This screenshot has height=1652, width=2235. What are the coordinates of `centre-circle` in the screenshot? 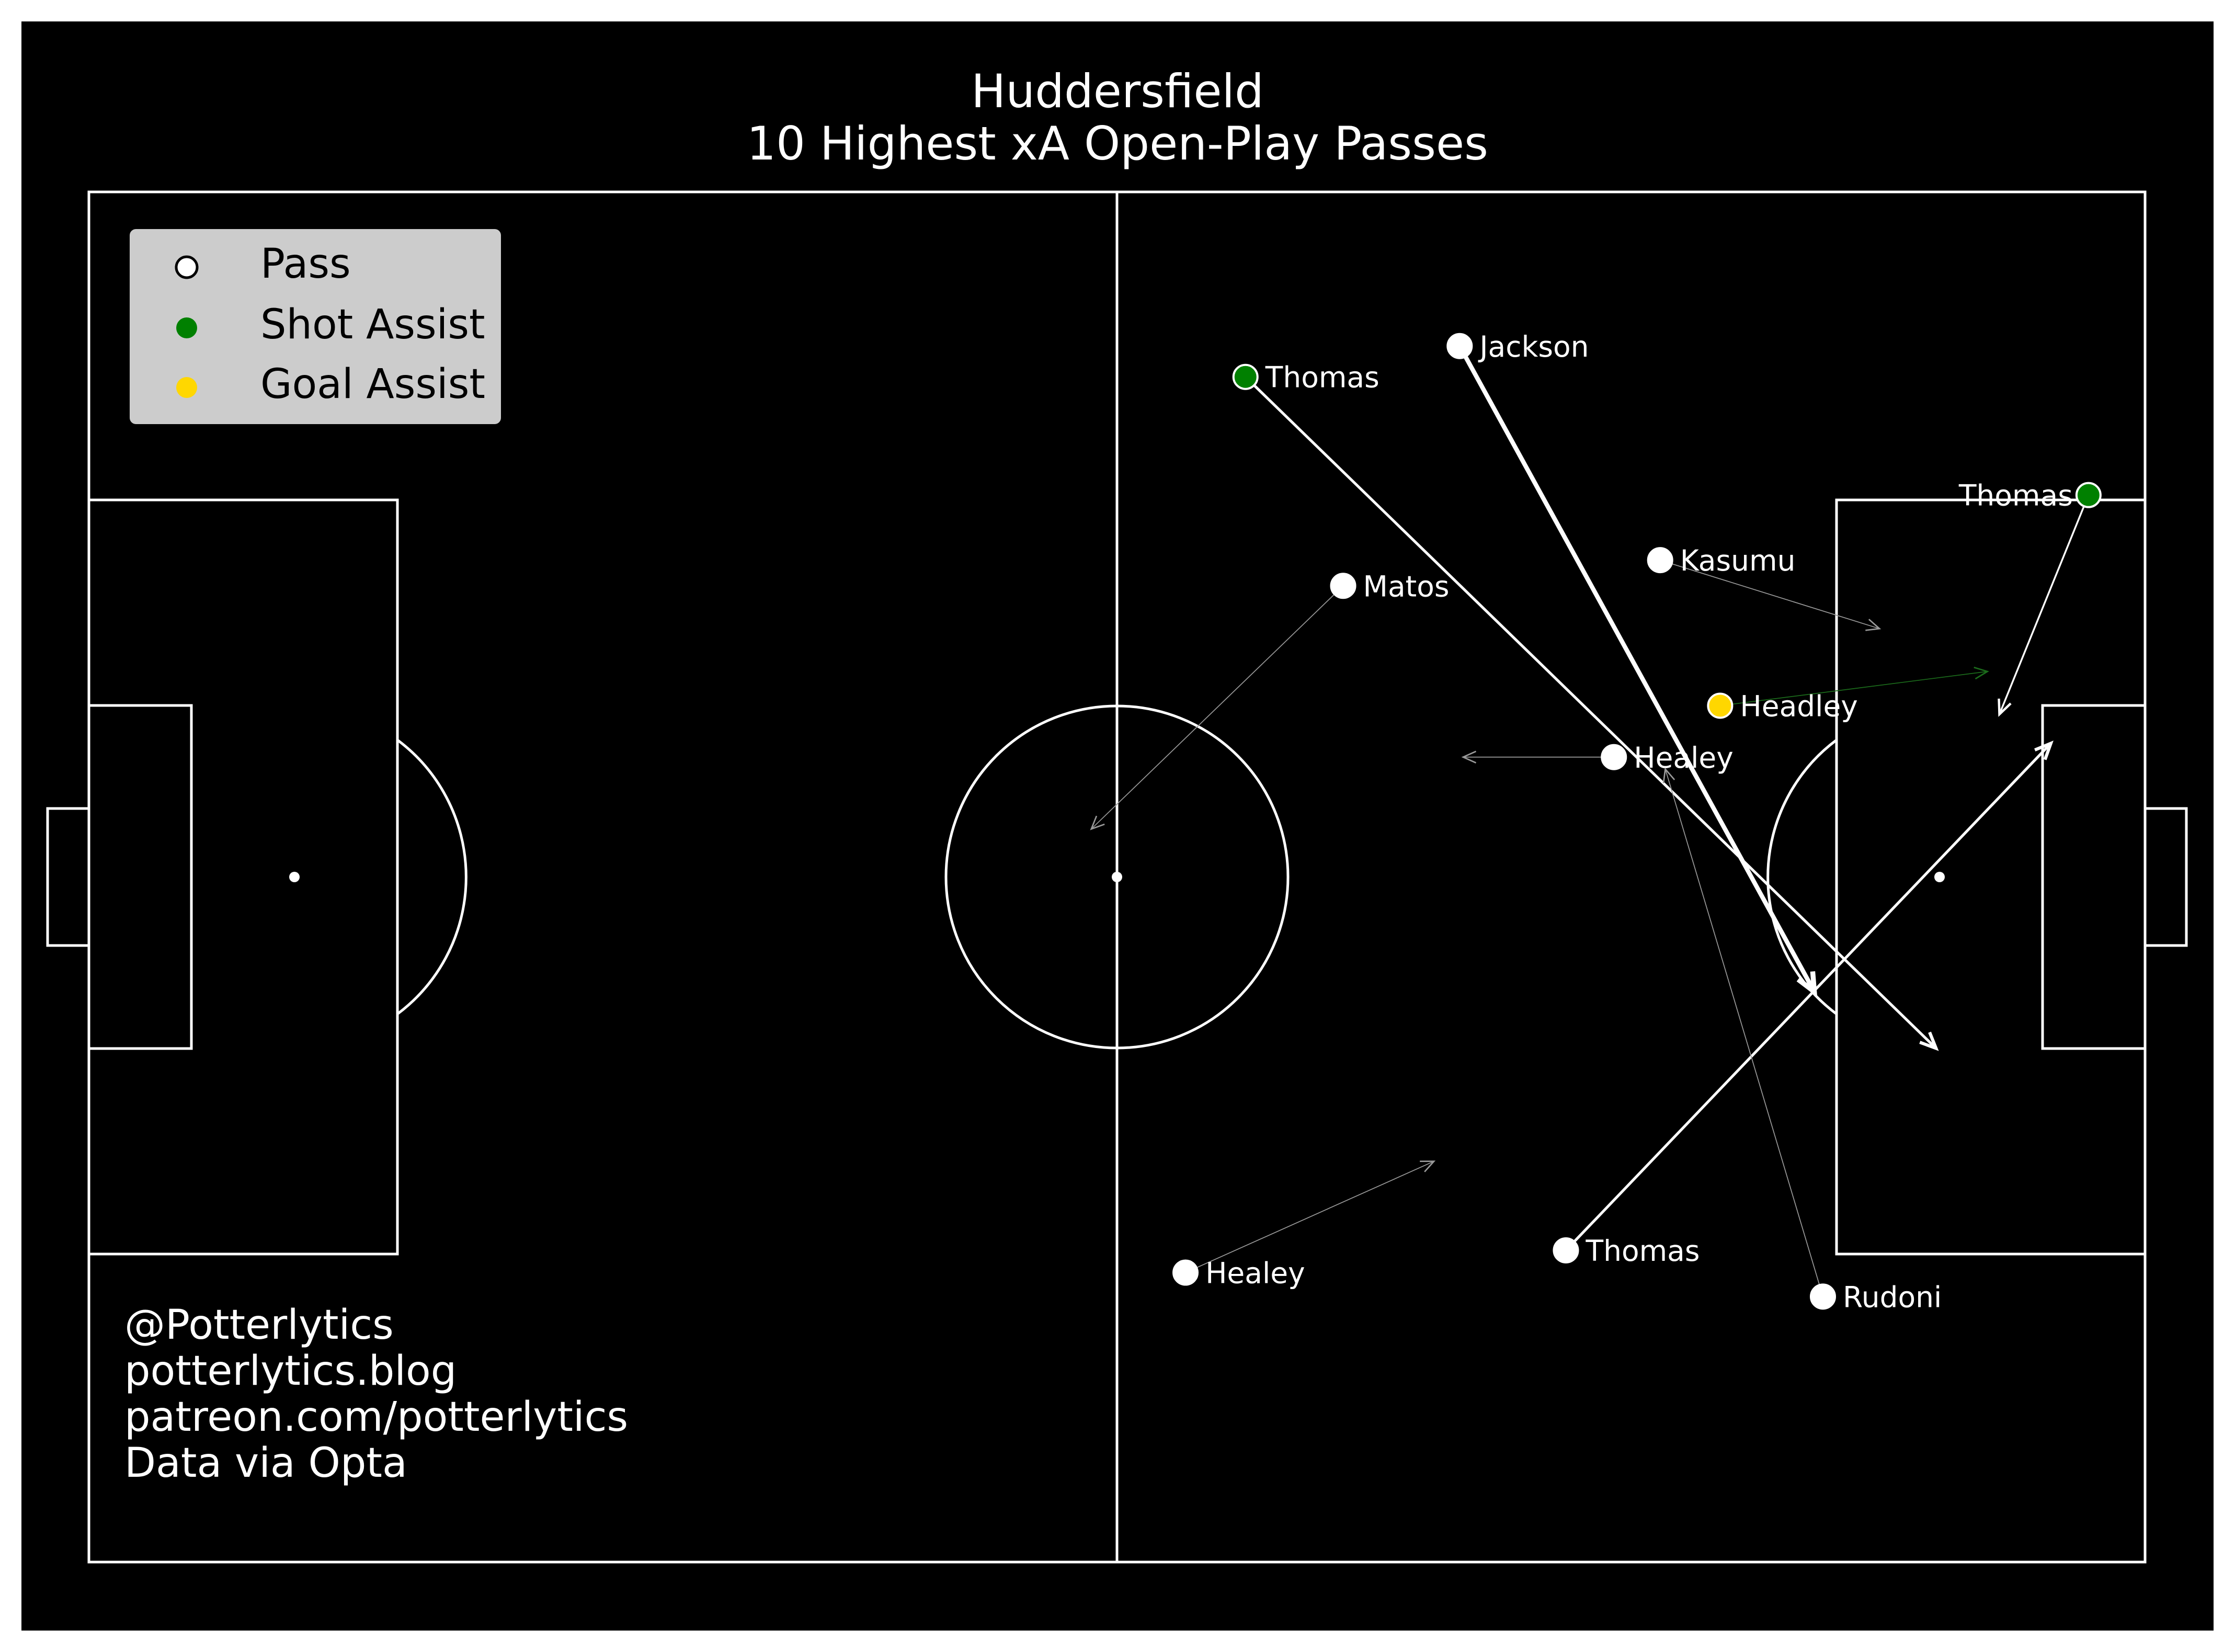 It's located at (1117, 877).